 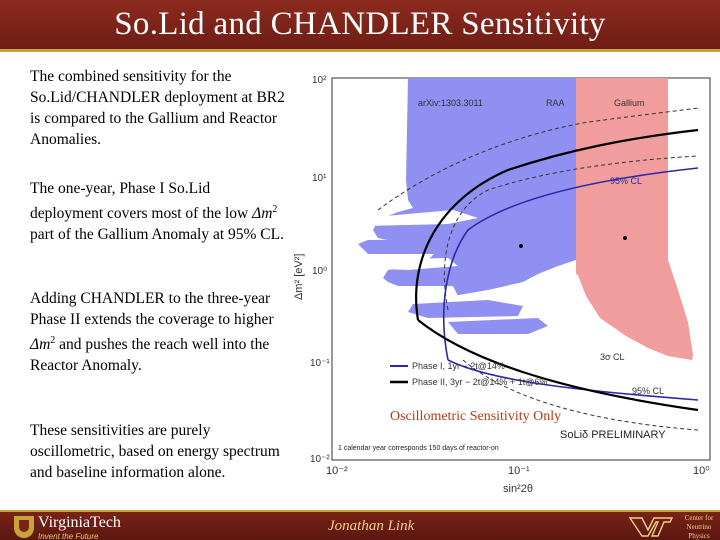 What do you see at coordinates (157, 235) in the screenshot?
I see `paragraph-text-post: part of the Gallium Anomaly at 95% CL.` at bounding box center [157, 235].